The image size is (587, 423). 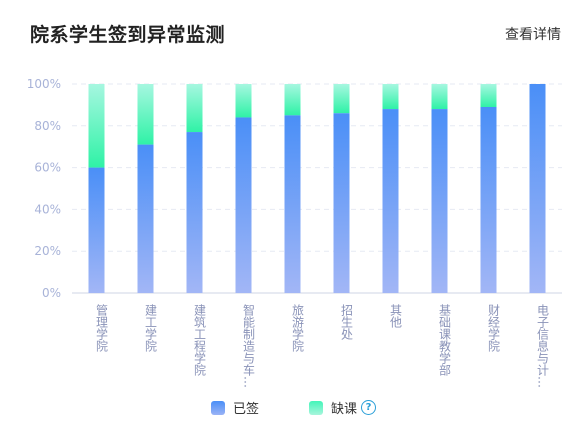 I want to click on x-tick-label: 招生处, so click(x=347, y=322).